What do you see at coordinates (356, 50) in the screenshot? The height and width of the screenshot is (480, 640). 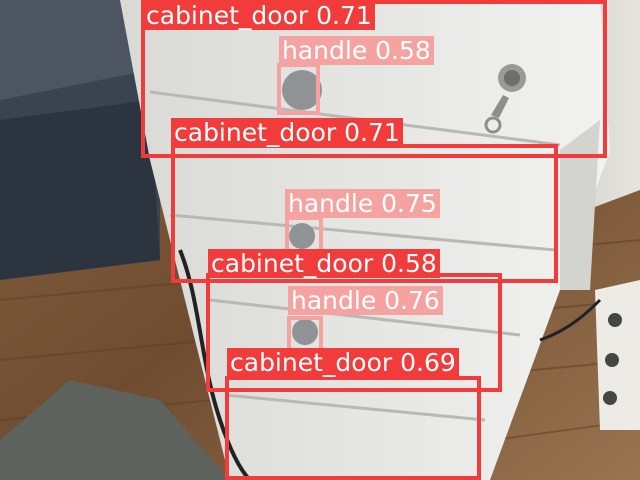 I see `handle-label-1: handle 0.58` at bounding box center [356, 50].